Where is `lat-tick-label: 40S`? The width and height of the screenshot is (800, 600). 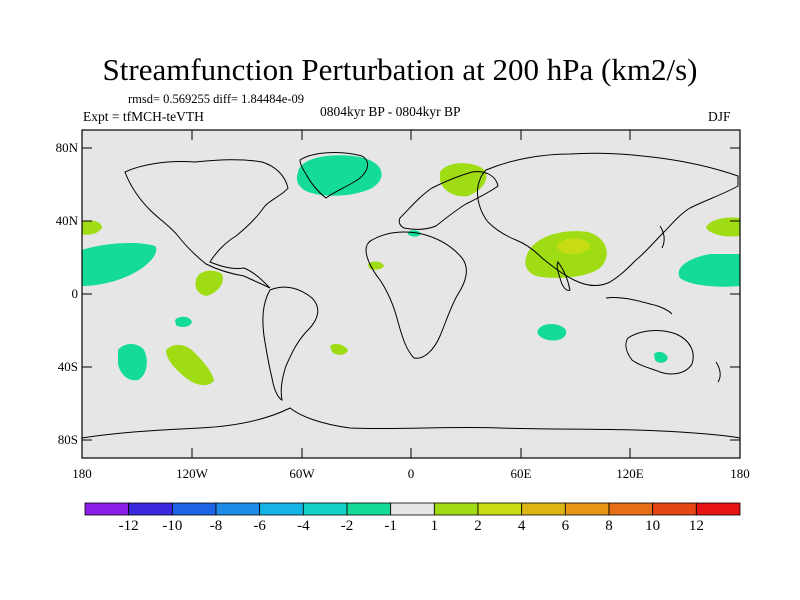 lat-tick-label: 40S is located at coordinates (67, 366).